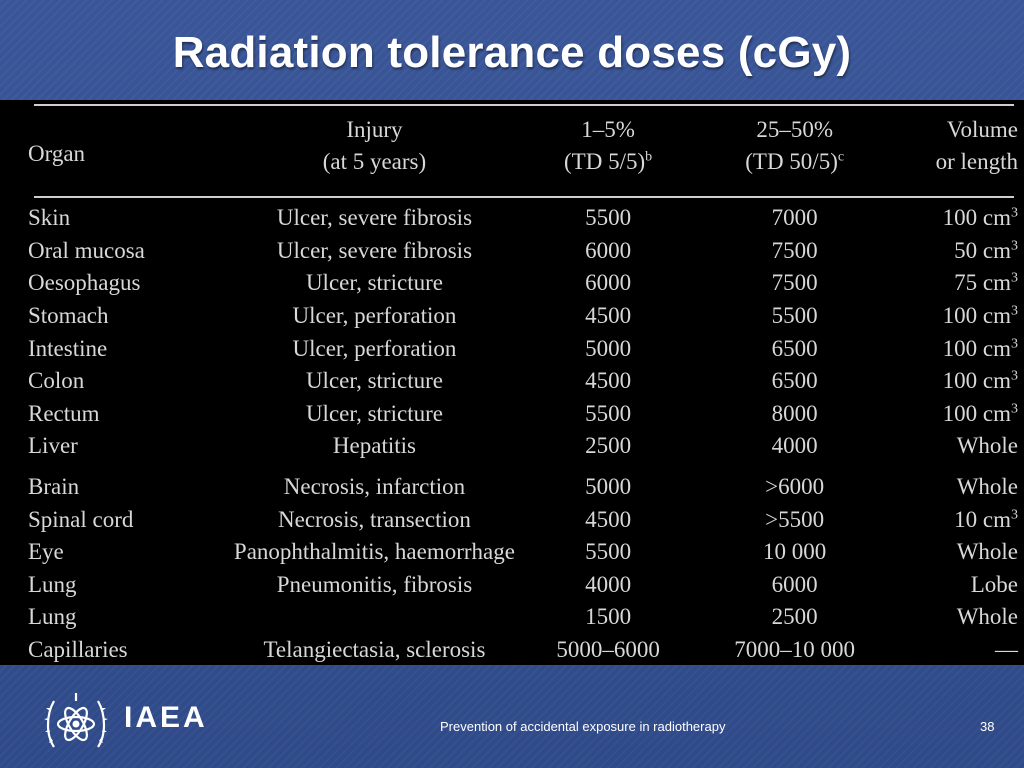  Describe the element at coordinates (982, 283) in the screenshot. I see `cell-volume-text: 75 cm` at that location.